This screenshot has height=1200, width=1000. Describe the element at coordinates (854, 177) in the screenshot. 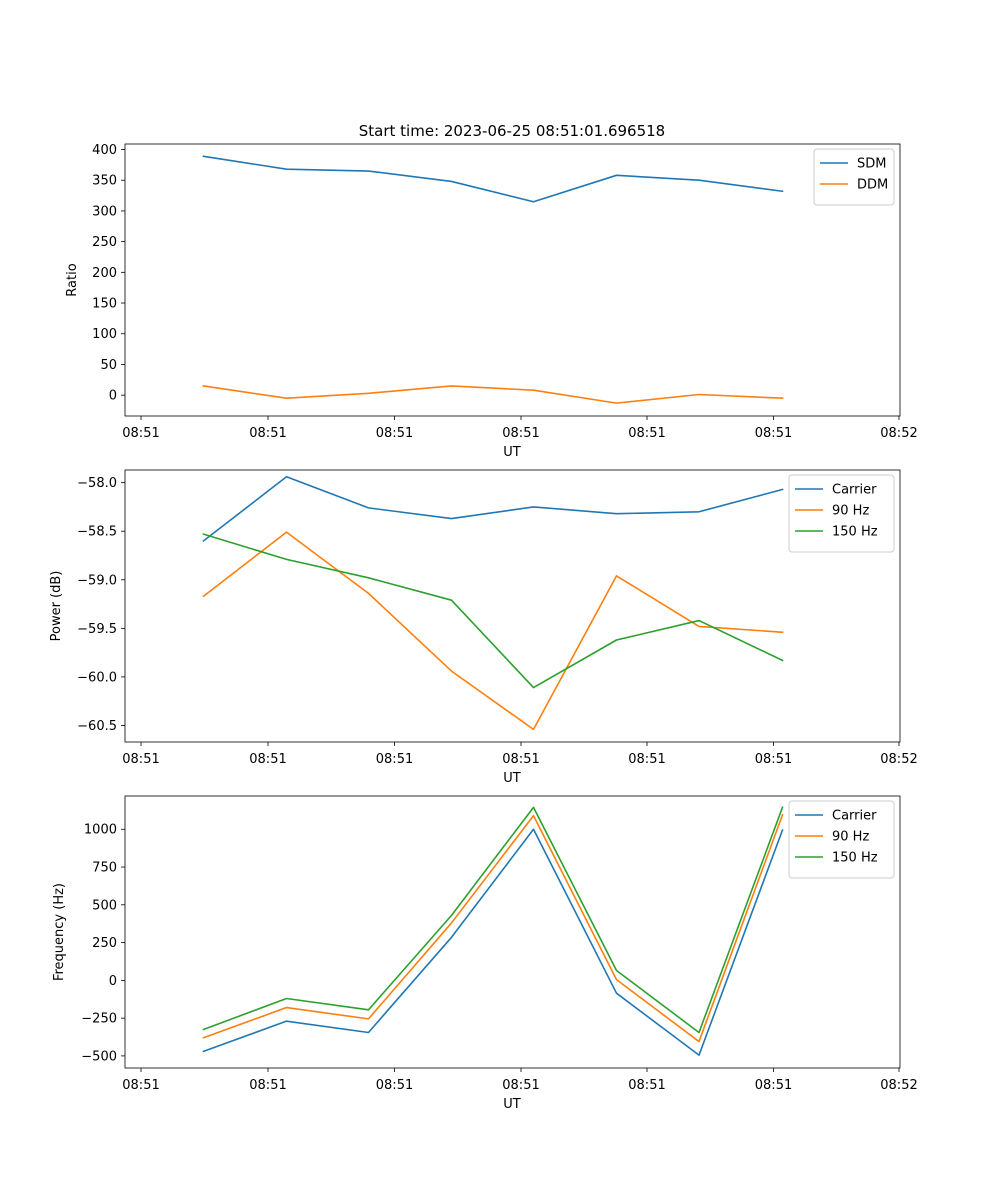

I see `legend: SDM DDM` at that location.